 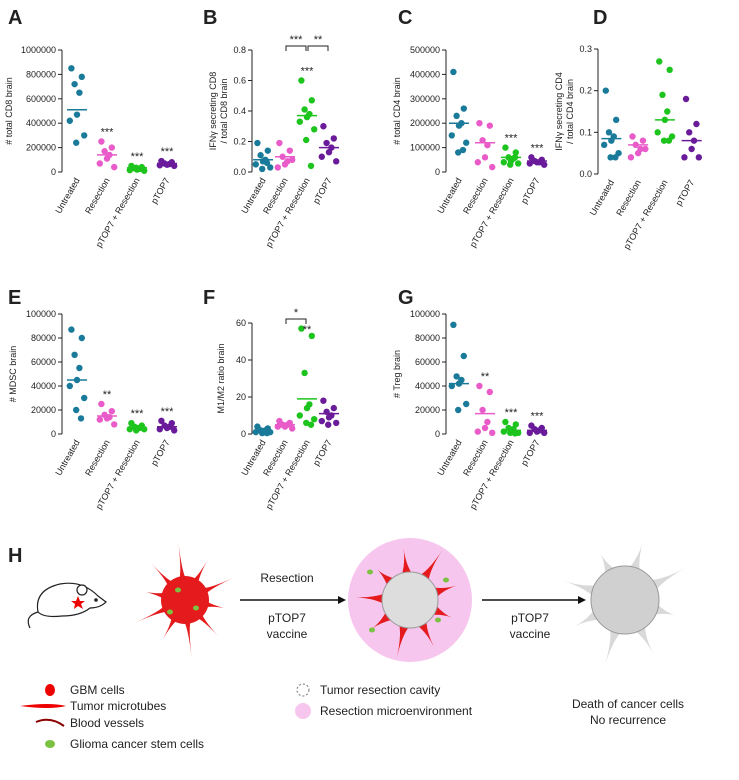 I want to click on y-tick-label: 800000, so click(x=41, y=74).